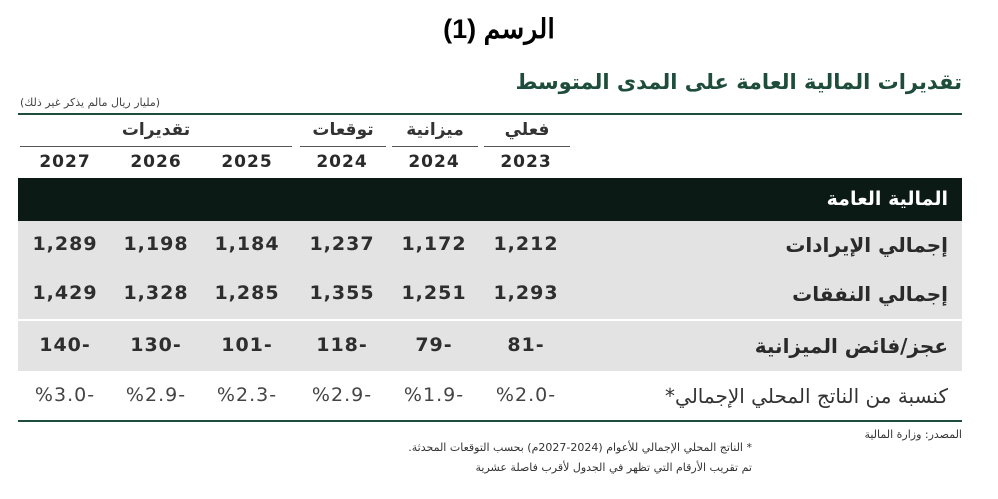 This screenshot has width=998, height=499. Describe the element at coordinates (887, 199) in the screenshot. I see `section-header-label: المالية العامة` at that location.